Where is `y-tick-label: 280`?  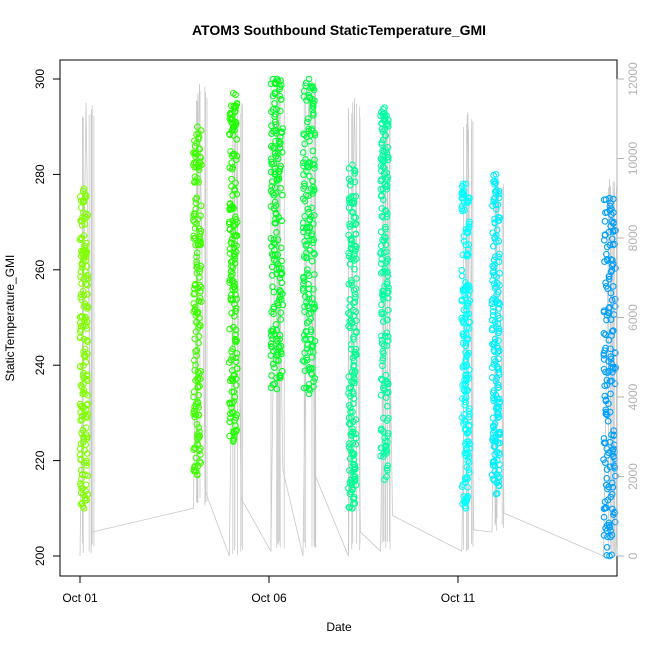 y-tick-label: 280 is located at coordinates (40, 174).